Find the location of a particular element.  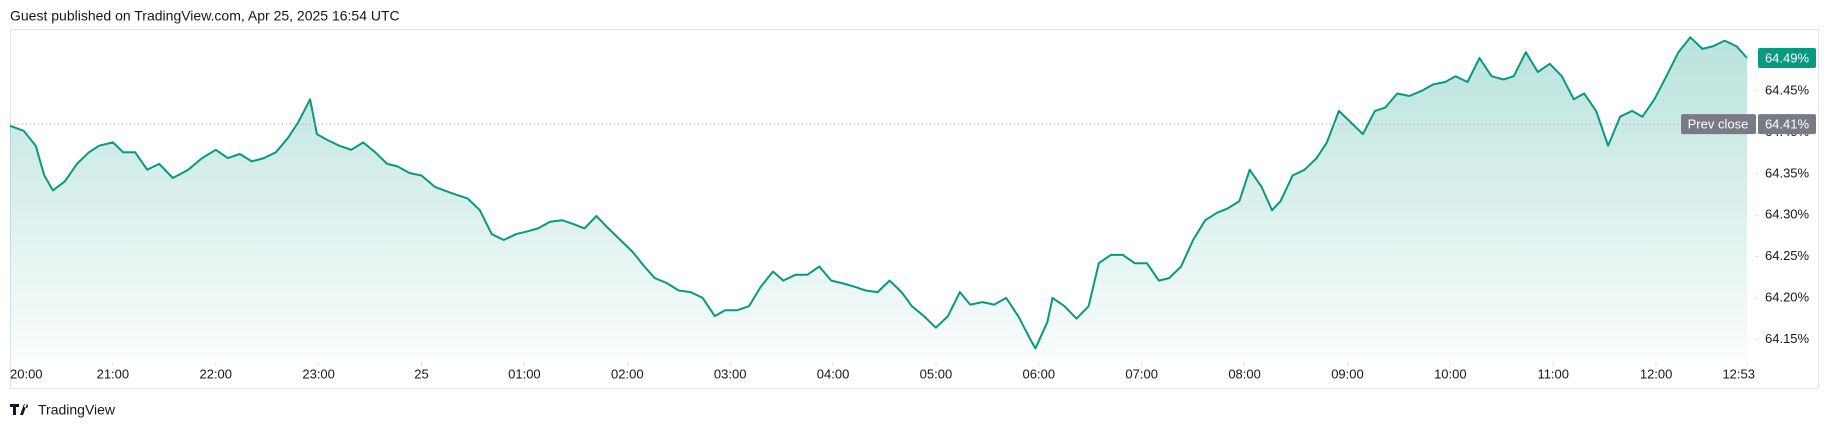

y-tick-label: 64.20% is located at coordinates (1787, 296).